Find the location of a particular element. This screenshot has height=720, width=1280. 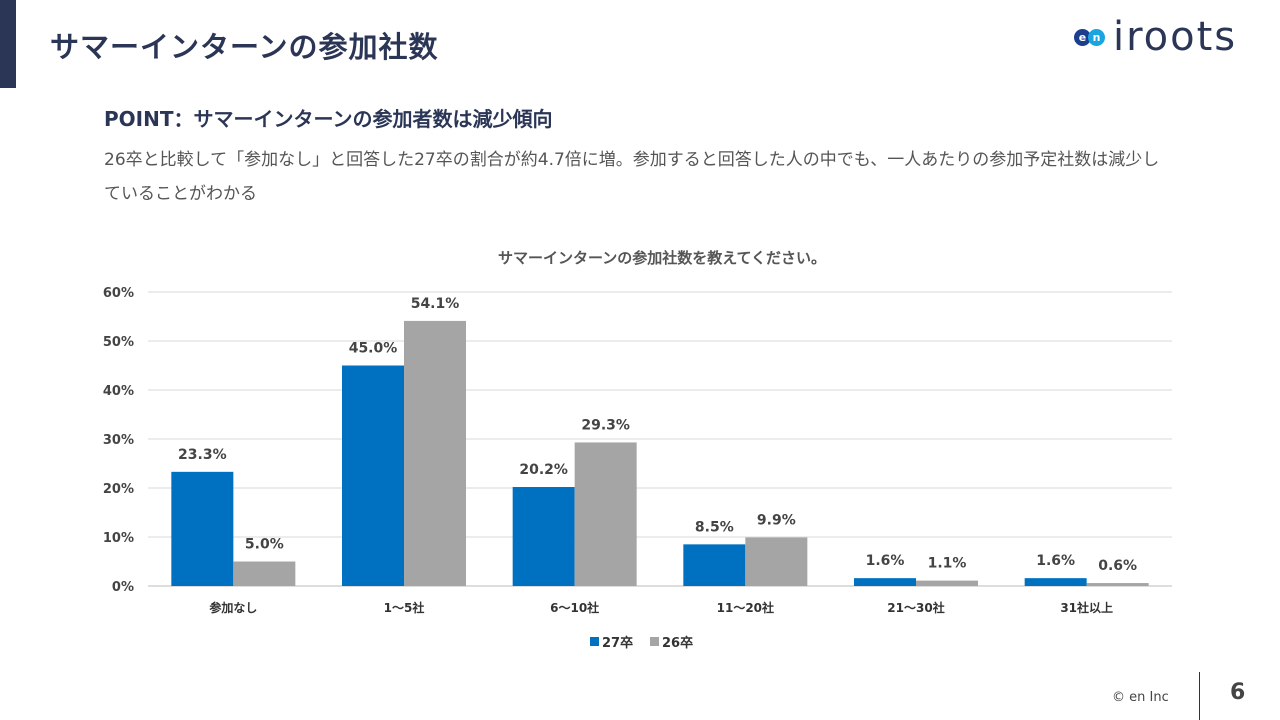

legend-label: 27卒 is located at coordinates (617, 643).